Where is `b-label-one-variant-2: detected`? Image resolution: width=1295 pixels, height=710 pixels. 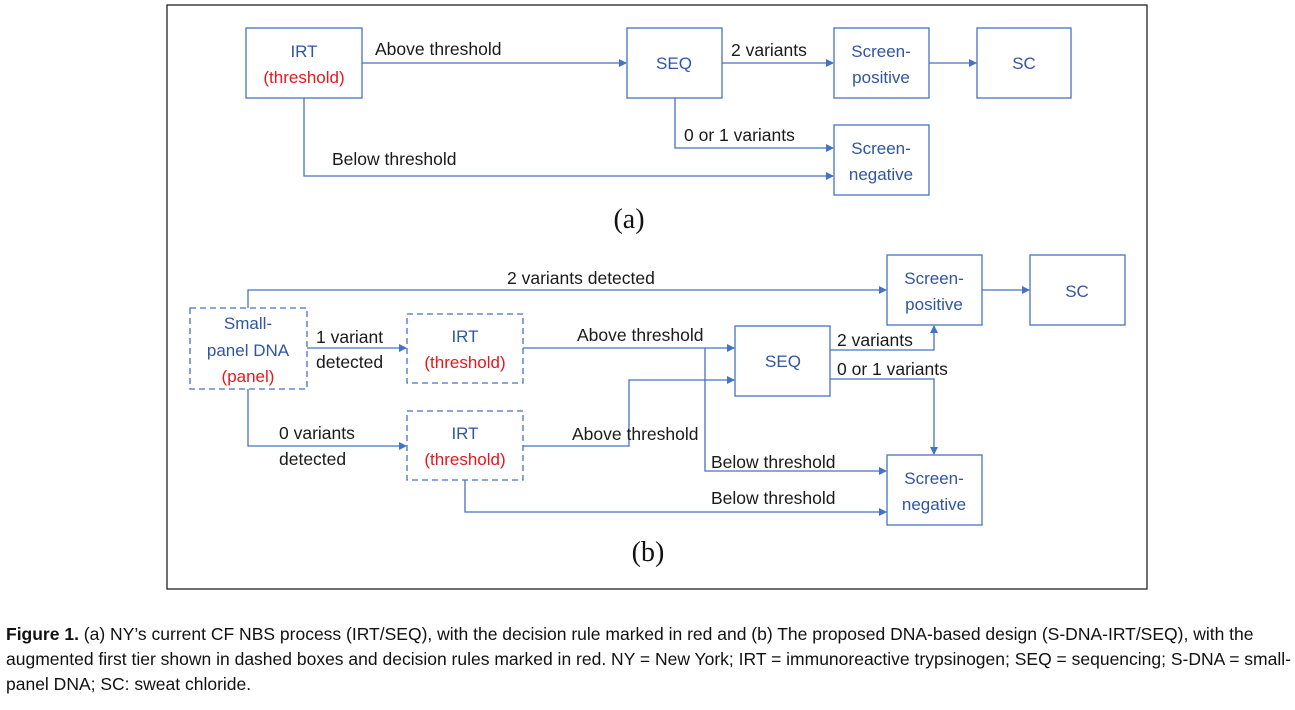 b-label-one-variant-2: detected is located at coordinates (349, 362).